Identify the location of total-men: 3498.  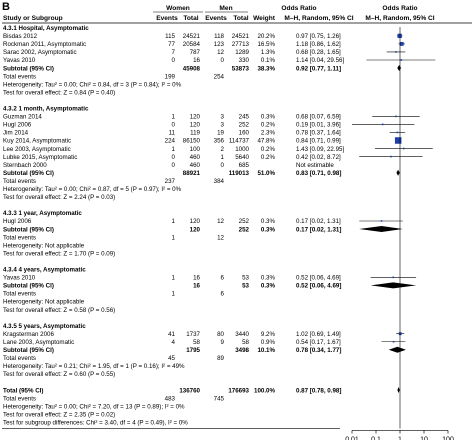
(242, 350).